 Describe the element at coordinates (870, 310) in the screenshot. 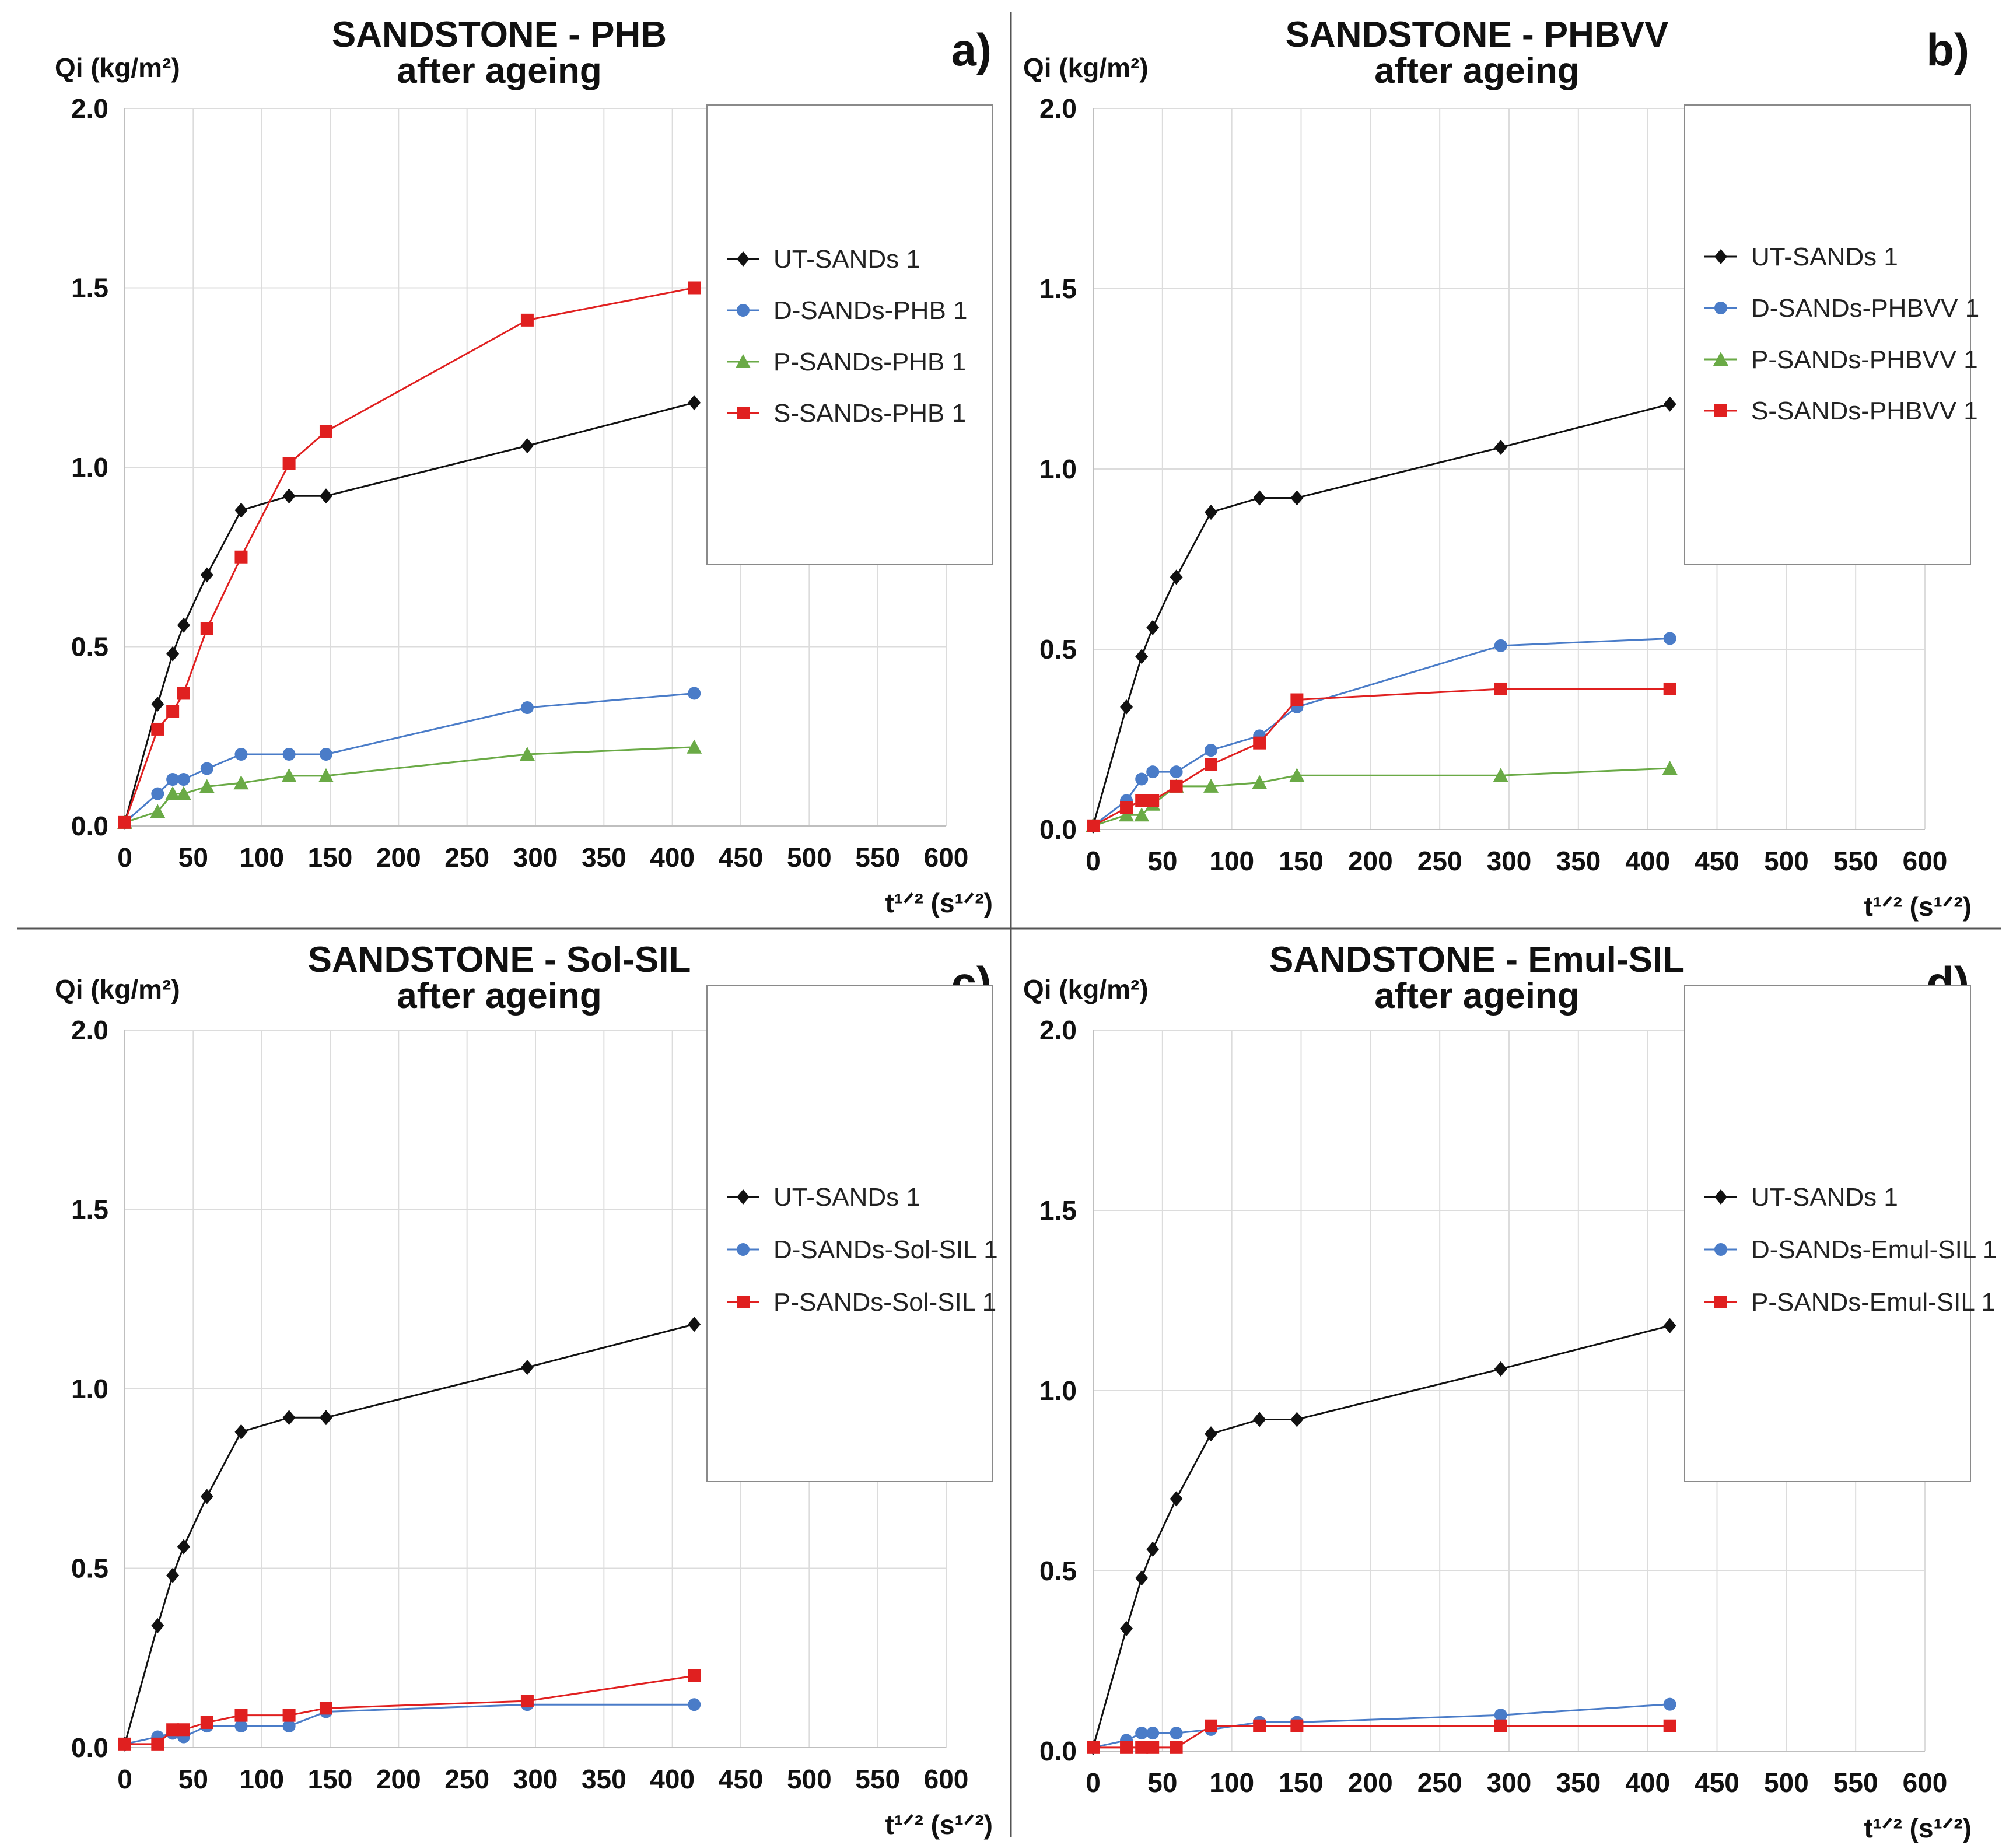

I see `legend-label: D-SANDs-PHB 1` at that location.